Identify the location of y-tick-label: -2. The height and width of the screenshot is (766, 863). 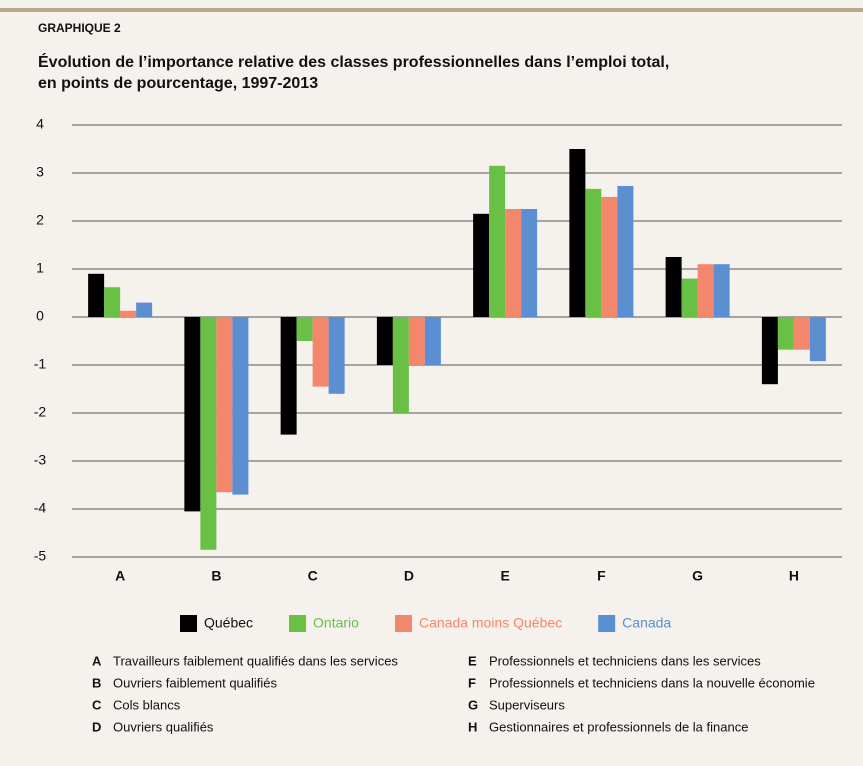
(40, 412).